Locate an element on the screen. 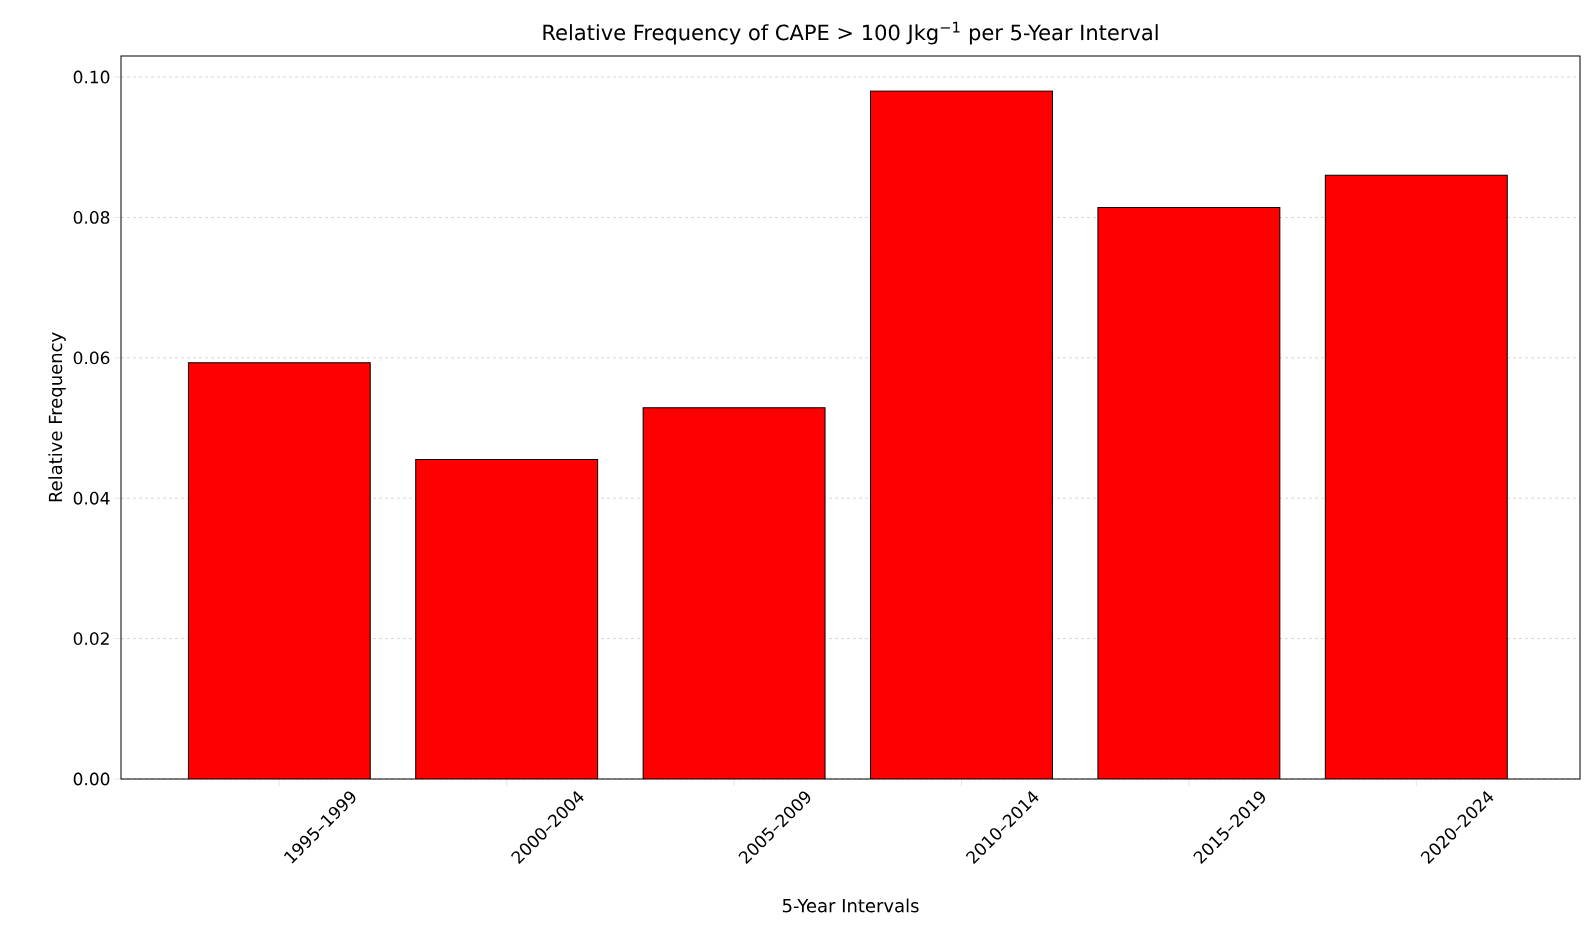 The image size is (1585, 941). y-tick-label: 0.08 is located at coordinates (91, 217).